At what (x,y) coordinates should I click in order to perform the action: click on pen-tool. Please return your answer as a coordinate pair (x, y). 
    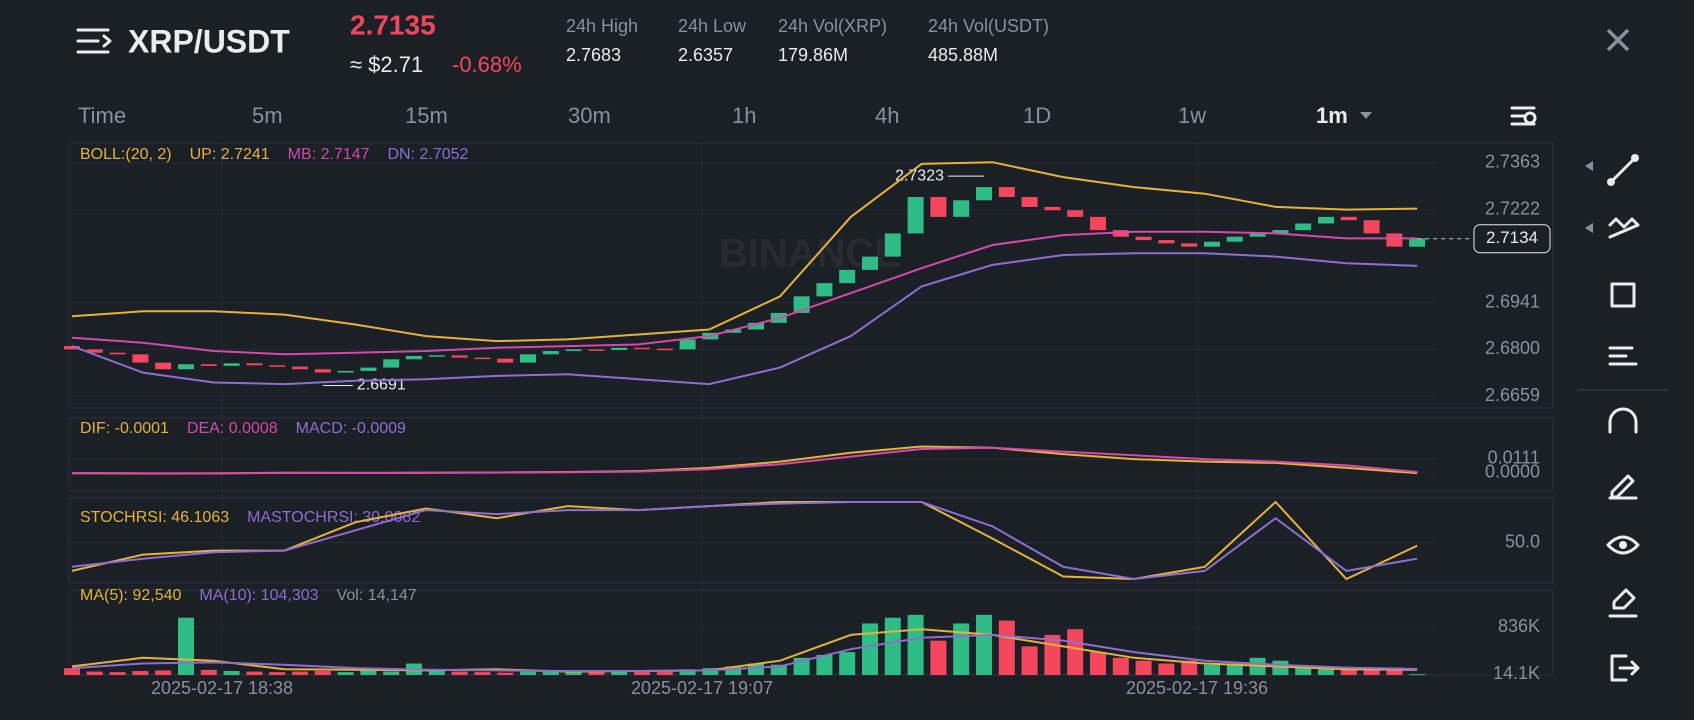
    Looking at the image, I should click on (1623, 487).